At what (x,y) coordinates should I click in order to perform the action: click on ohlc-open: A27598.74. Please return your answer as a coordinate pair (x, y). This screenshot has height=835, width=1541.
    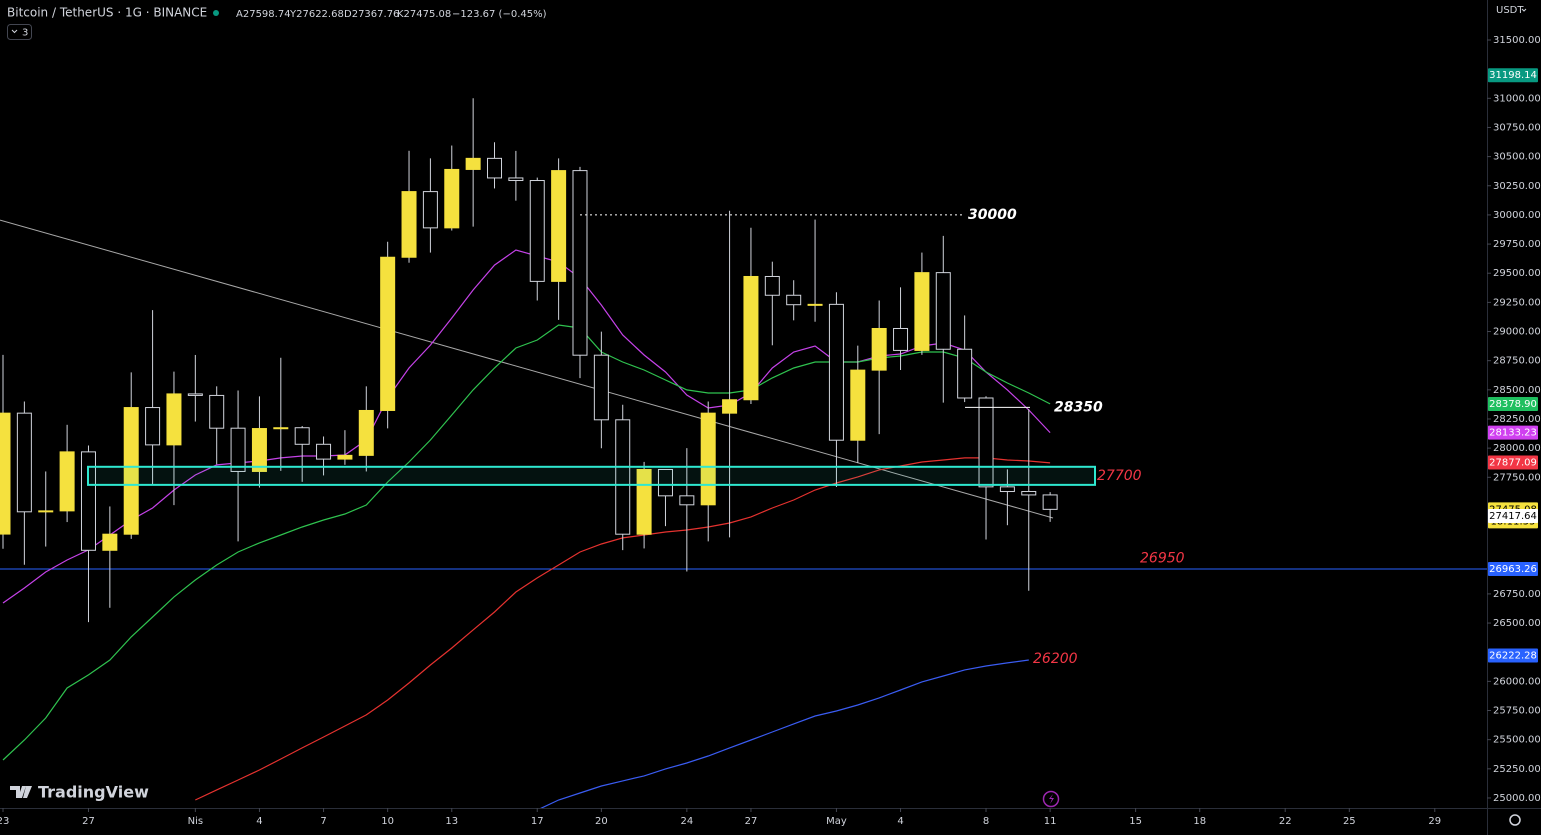
    Looking at the image, I should click on (263, 14).